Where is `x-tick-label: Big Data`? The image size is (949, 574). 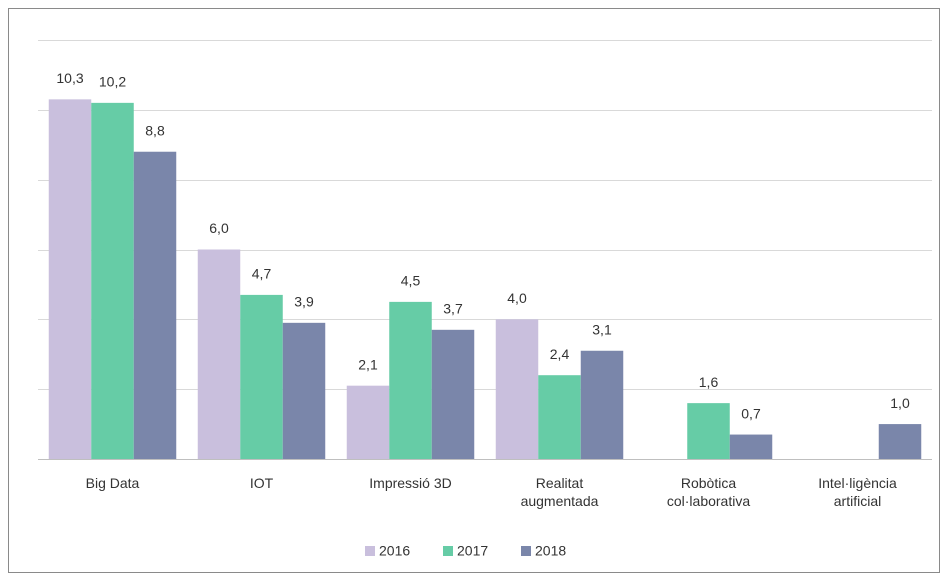
x-tick-label: Big Data is located at coordinates (112, 483).